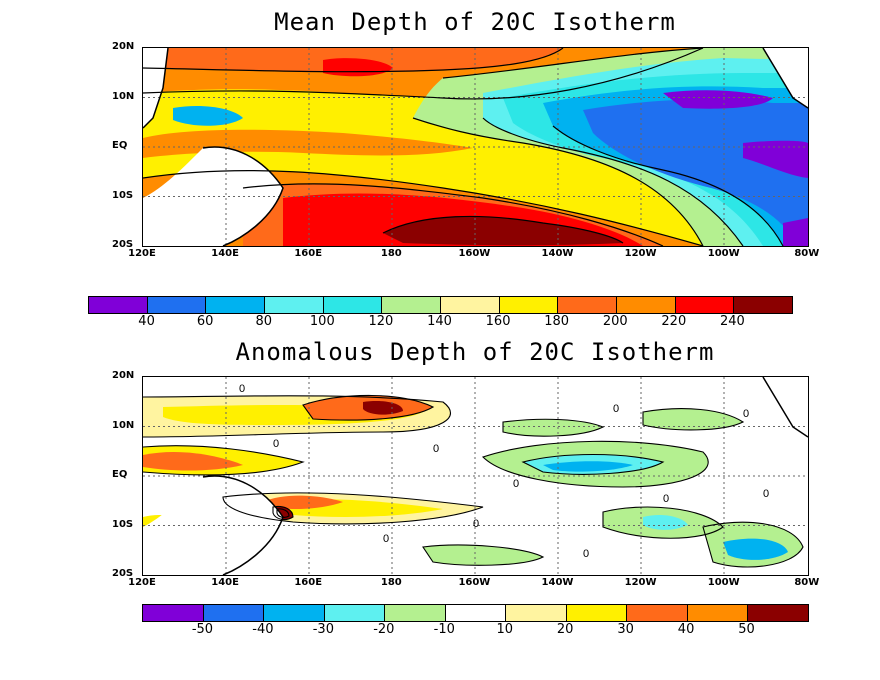 The image size is (880, 680). I want to click on colorbar-anomaly, so click(475, 613).